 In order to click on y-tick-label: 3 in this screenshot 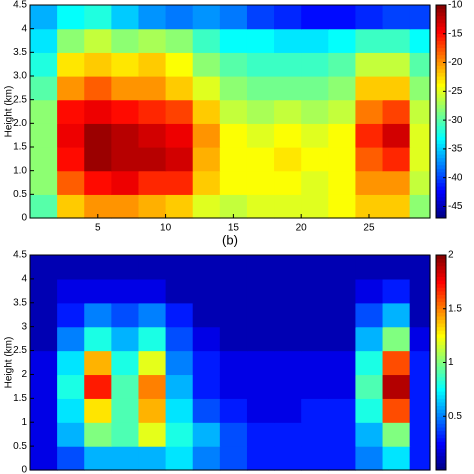, I will do `click(24, 326)`.